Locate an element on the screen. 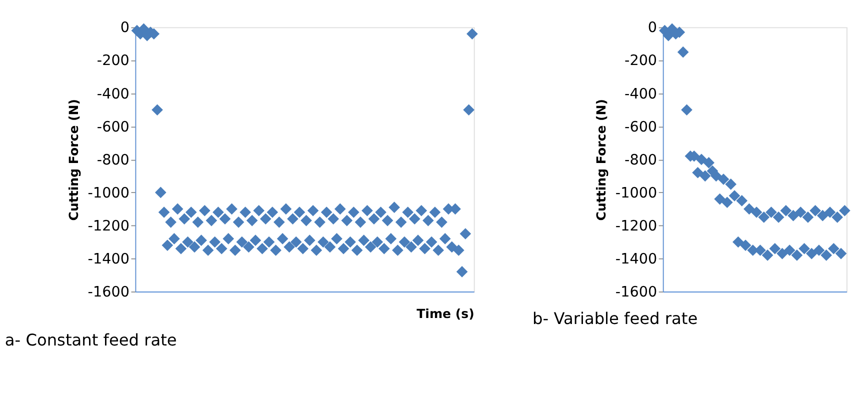 The height and width of the screenshot is (410, 851). text: b- Variable feed rate is located at coordinates (615, 318).